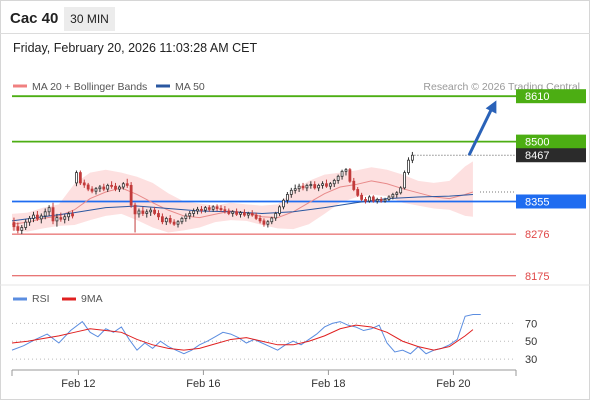  Describe the element at coordinates (190, 87) in the screenshot. I see `legend-label-1: MA 50` at that location.